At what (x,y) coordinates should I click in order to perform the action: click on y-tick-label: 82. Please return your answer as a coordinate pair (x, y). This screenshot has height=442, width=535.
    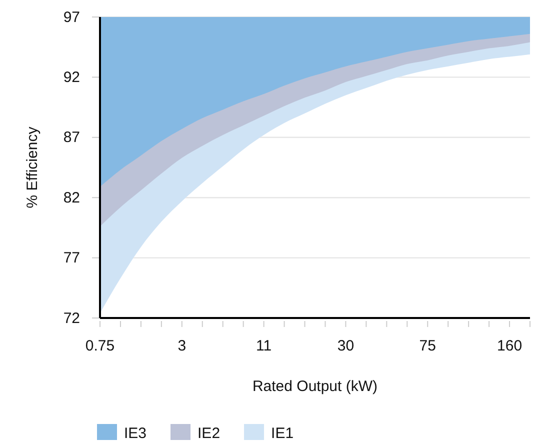
    Looking at the image, I should click on (71, 197).